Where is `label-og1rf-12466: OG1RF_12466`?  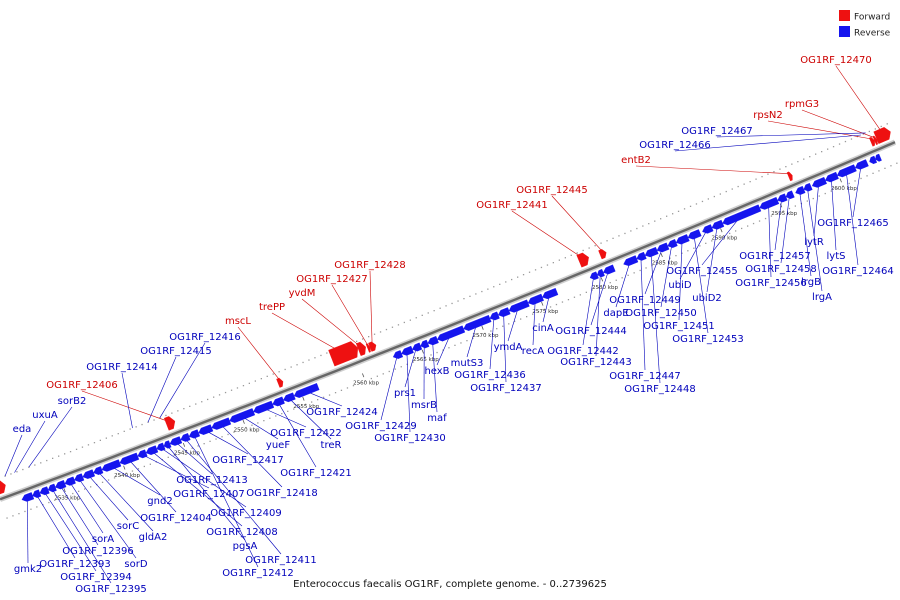
label-og1rf-12466: OG1RF_12466 is located at coordinates (675, 145).